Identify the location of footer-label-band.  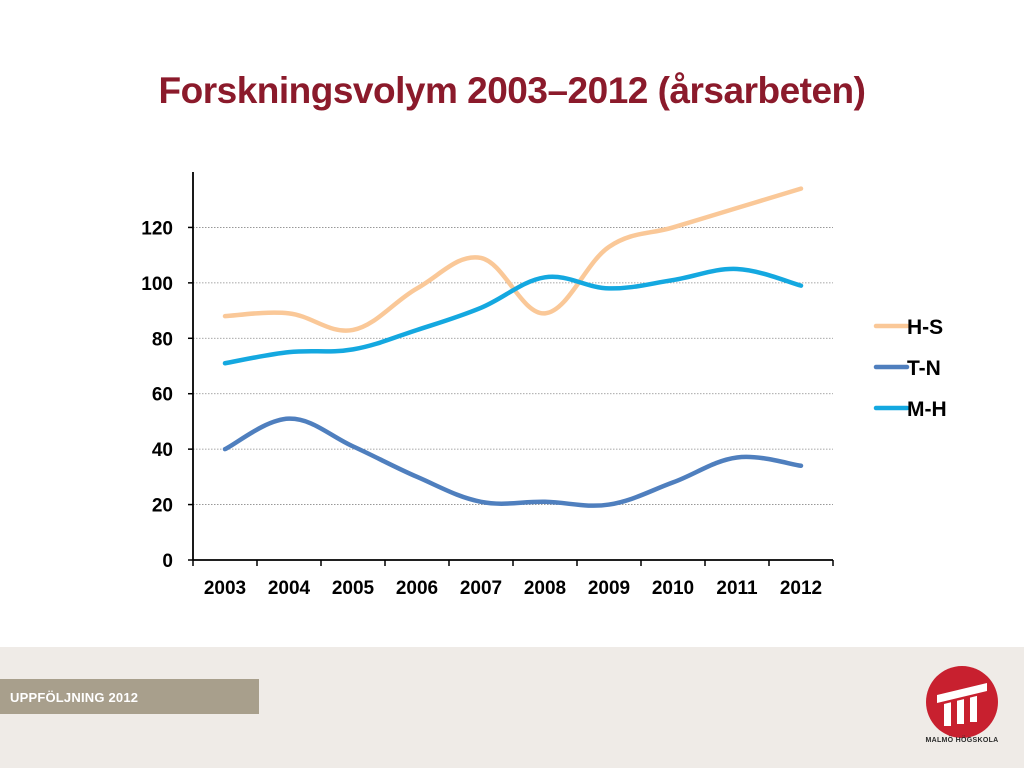
(129, 696).